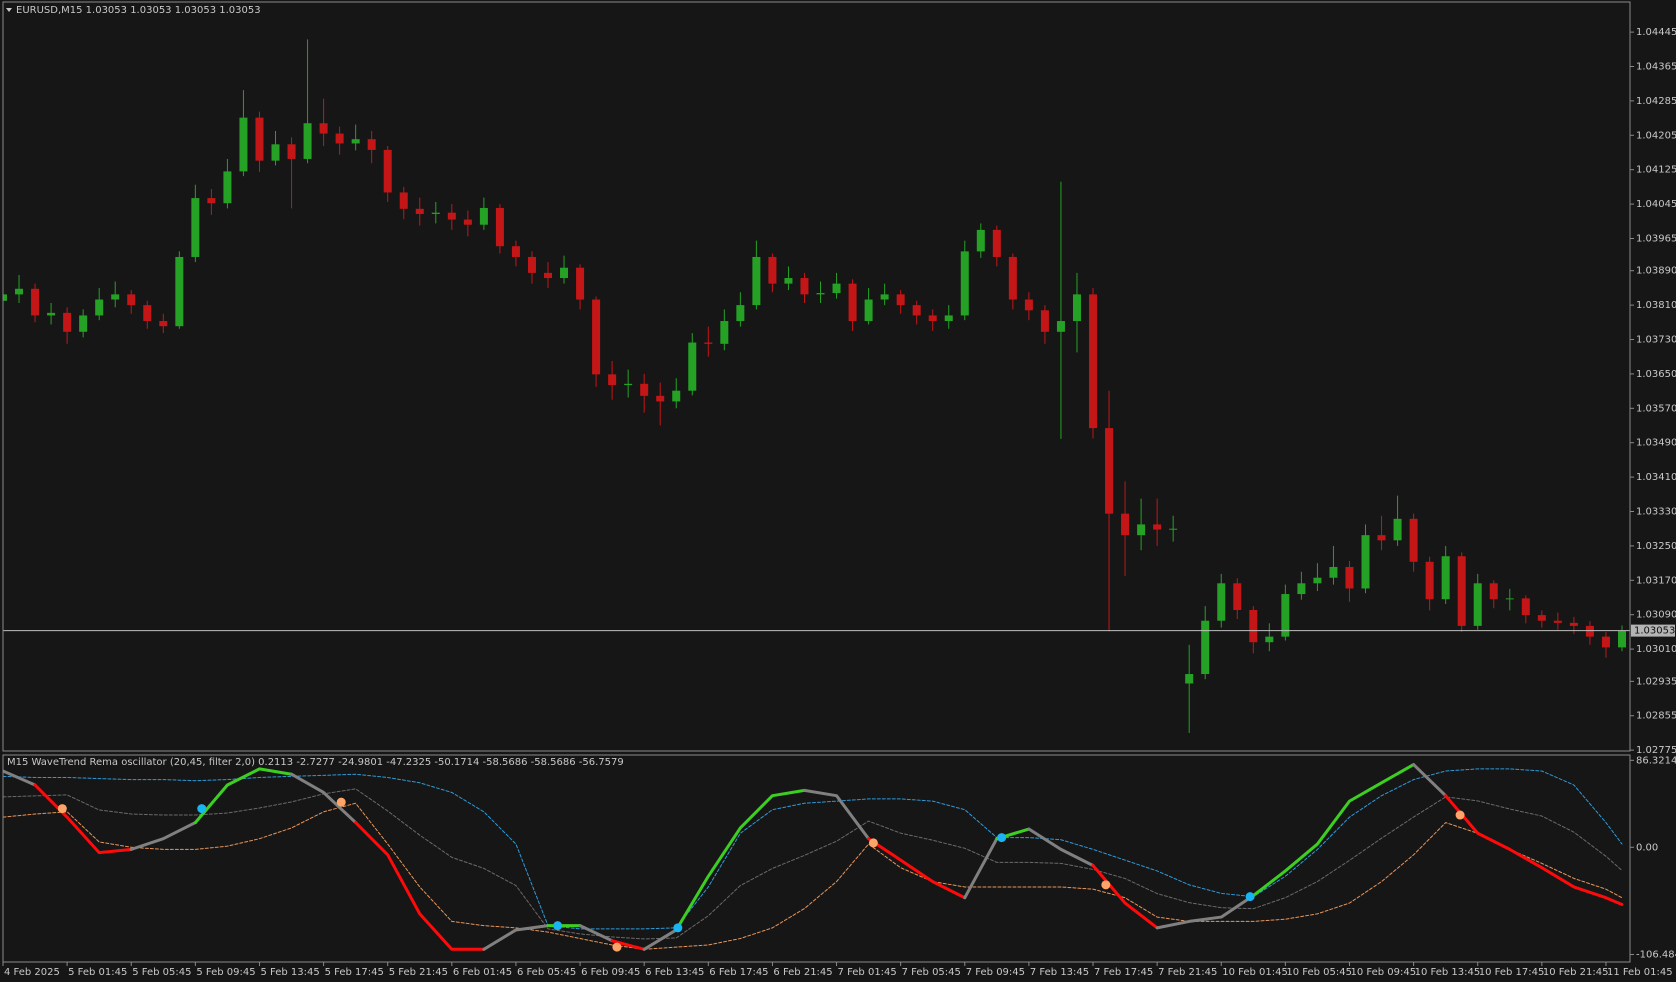 The image size is (1676, 982). I want to click on x-tick-label: 10 Feb 17:45, so click(1512, 972).